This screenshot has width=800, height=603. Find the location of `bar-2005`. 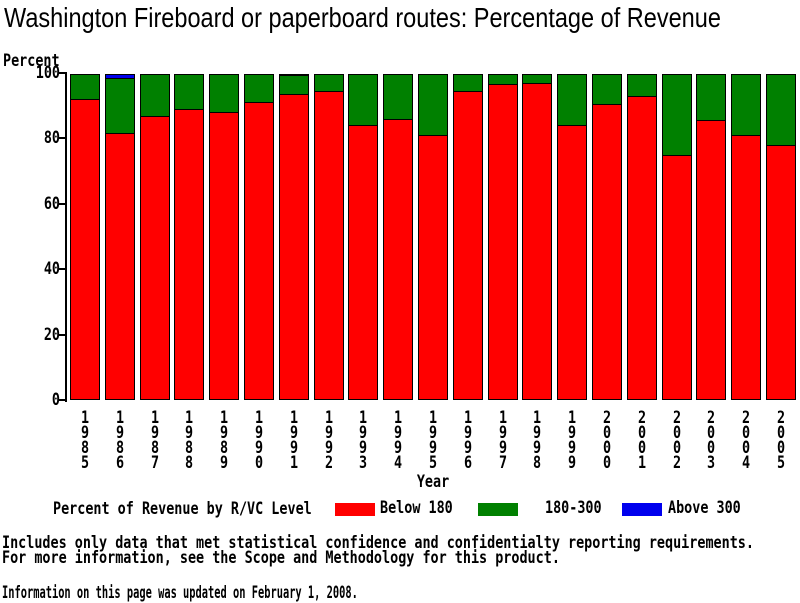

bar-2005 is located at coordinates (780, 237).